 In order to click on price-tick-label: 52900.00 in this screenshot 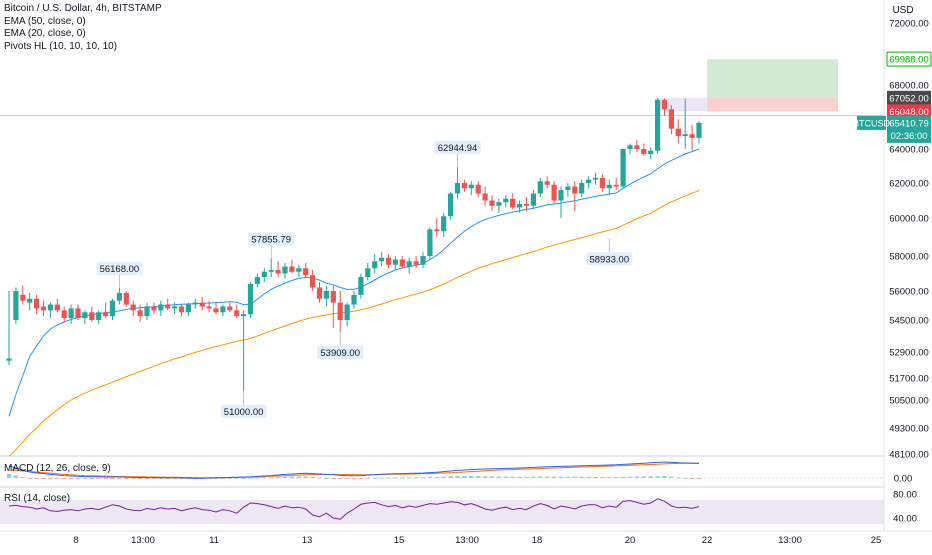, I will do `click(909, 353)`.